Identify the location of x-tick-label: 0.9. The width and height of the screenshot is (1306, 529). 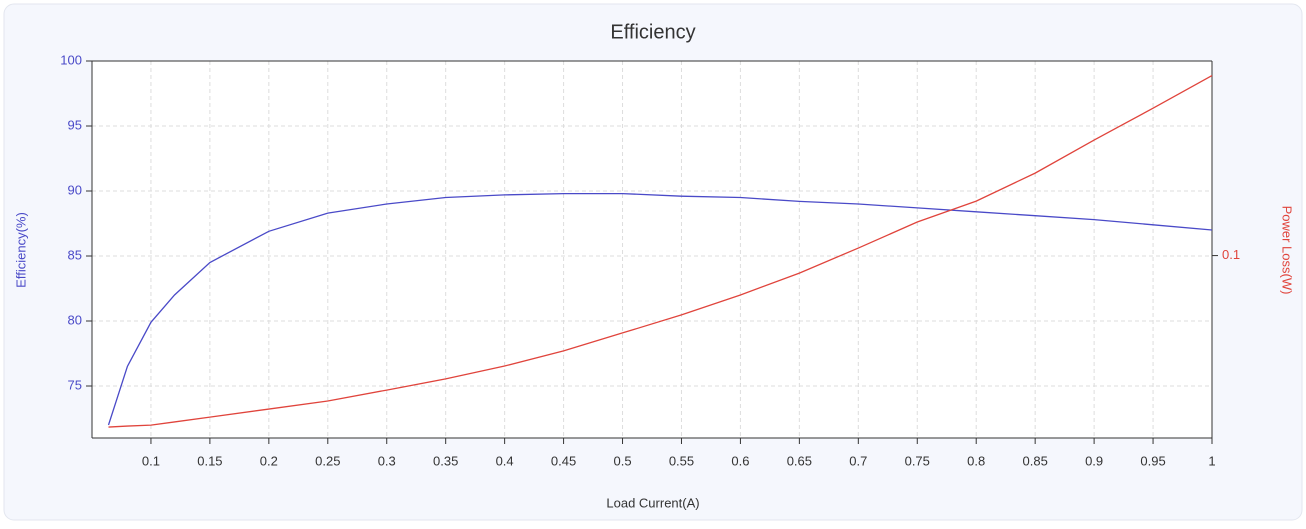
(1094, 460).